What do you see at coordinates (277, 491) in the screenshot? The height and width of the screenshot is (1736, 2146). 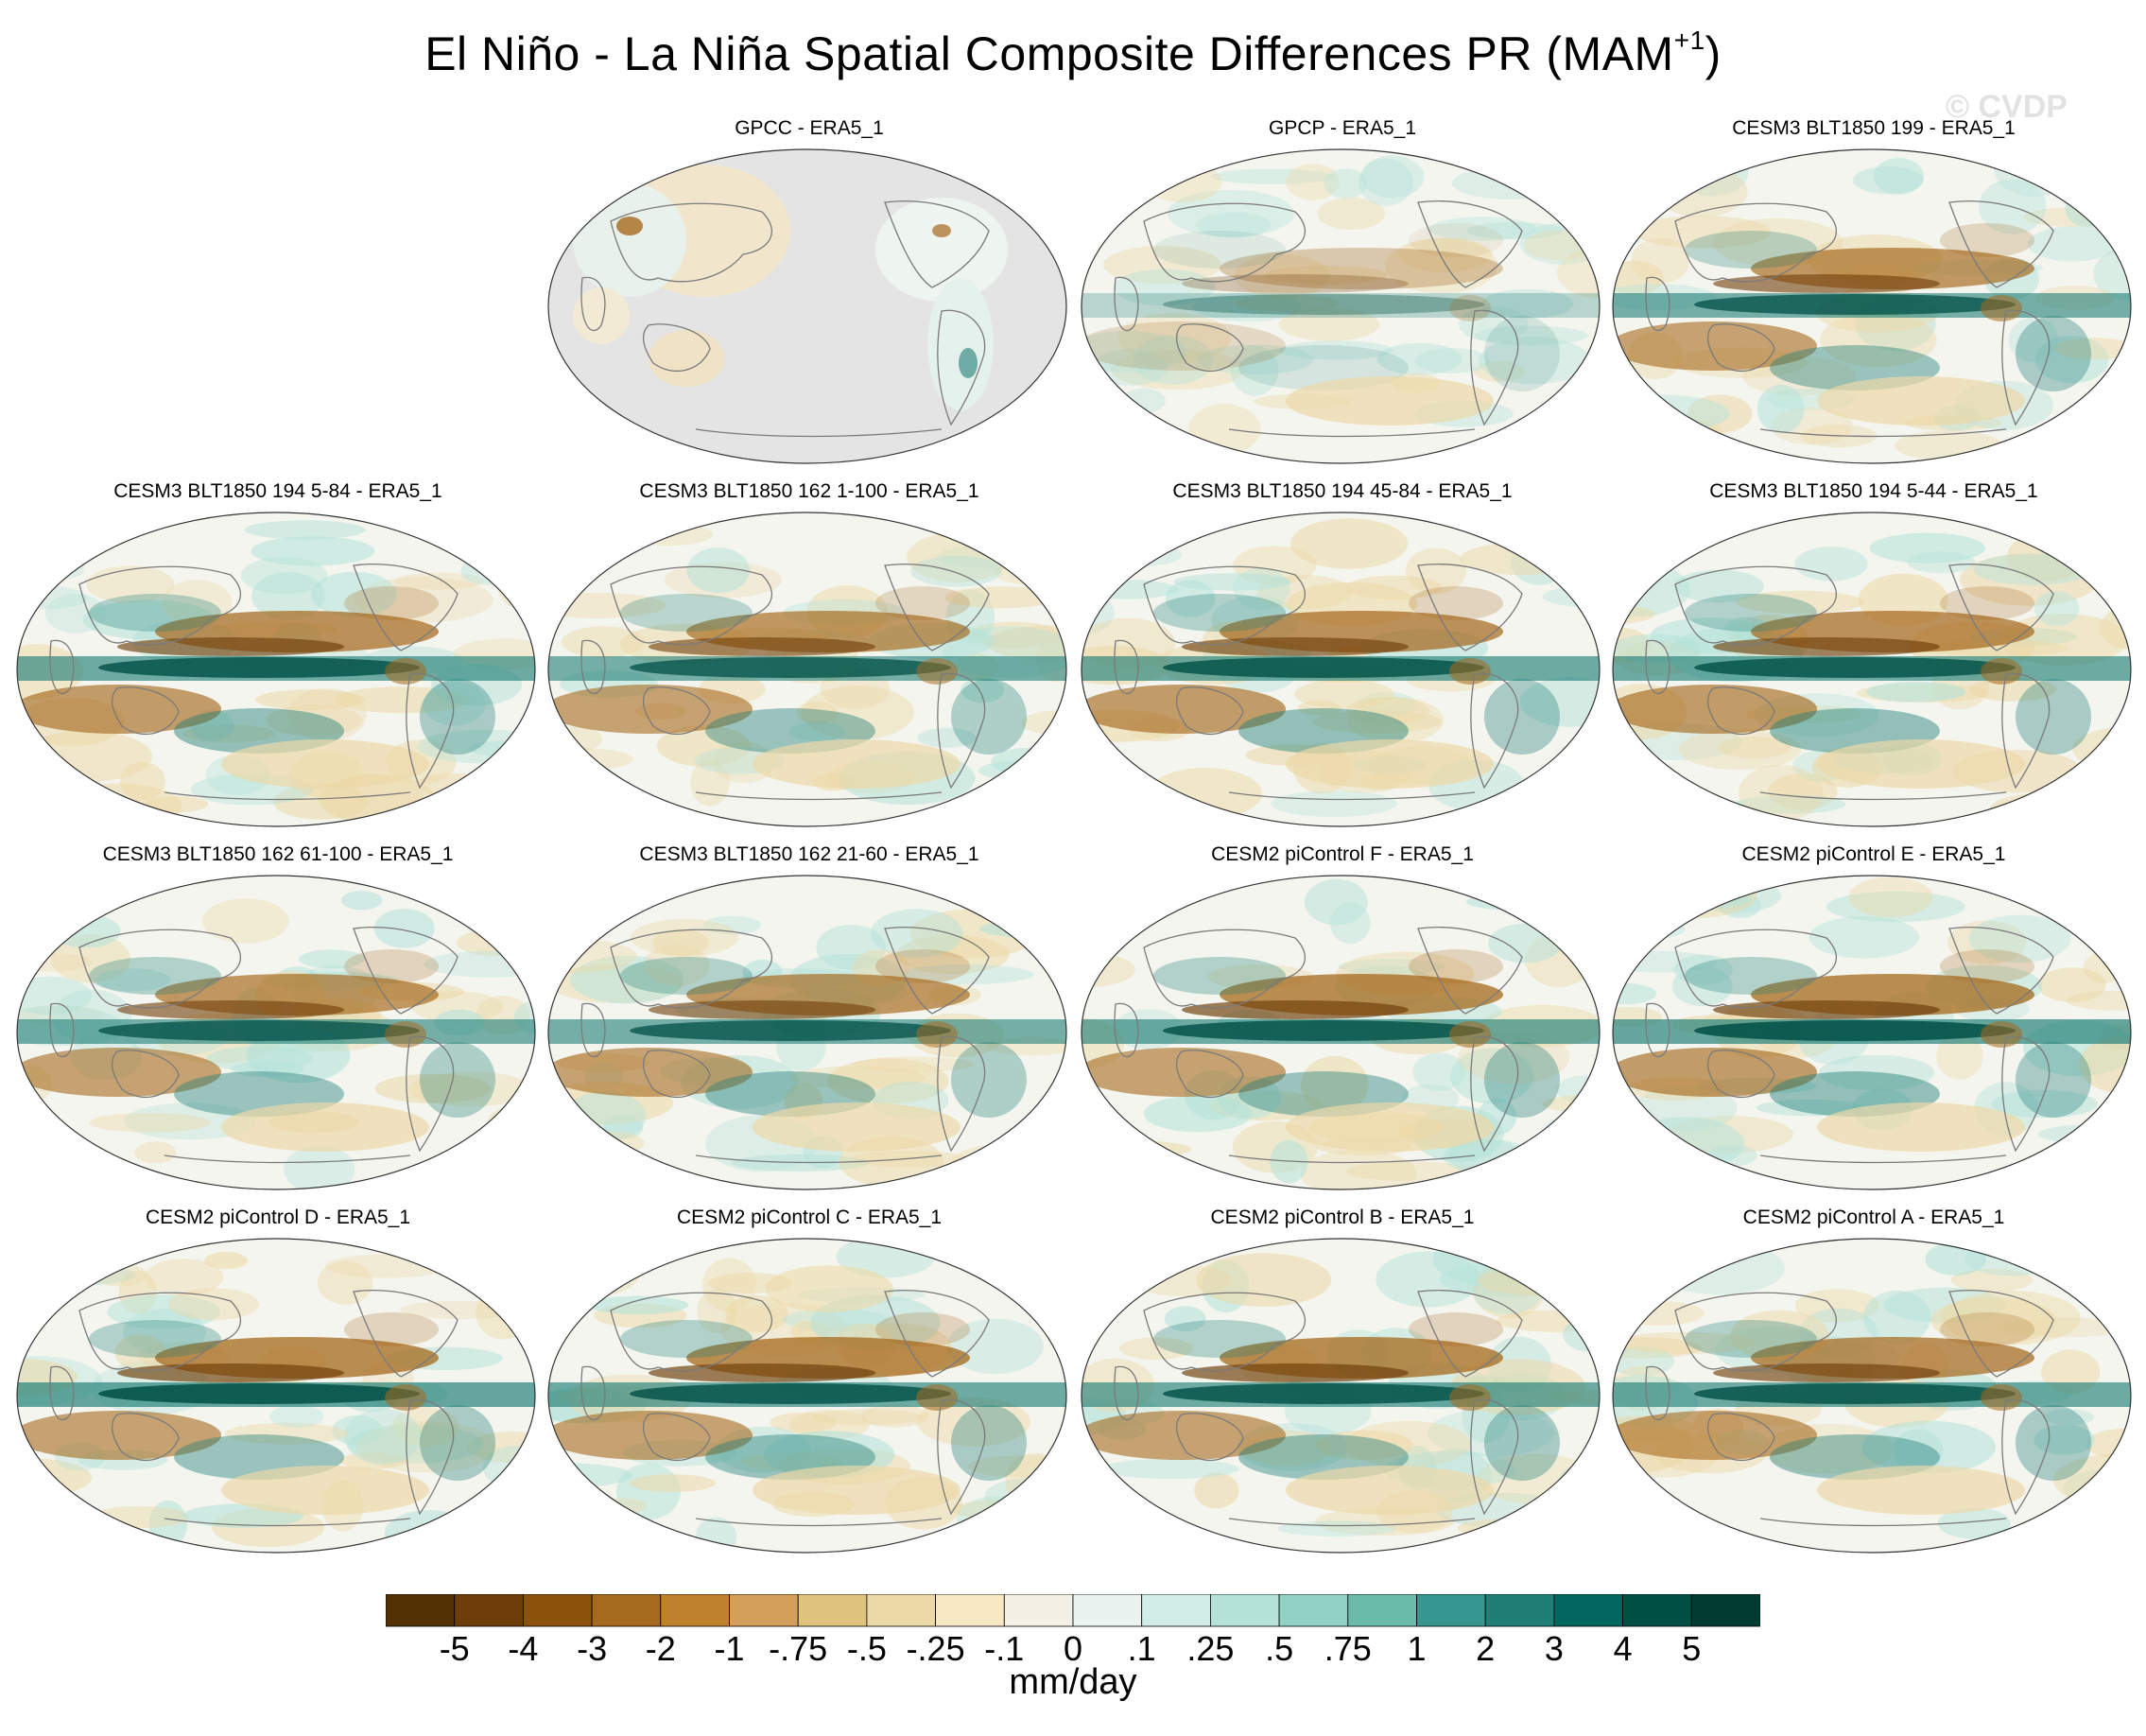 I see `panel-title: CESM3 BLT1850 194 5-84 - ERA5_1` at bounding box center [277, 491].